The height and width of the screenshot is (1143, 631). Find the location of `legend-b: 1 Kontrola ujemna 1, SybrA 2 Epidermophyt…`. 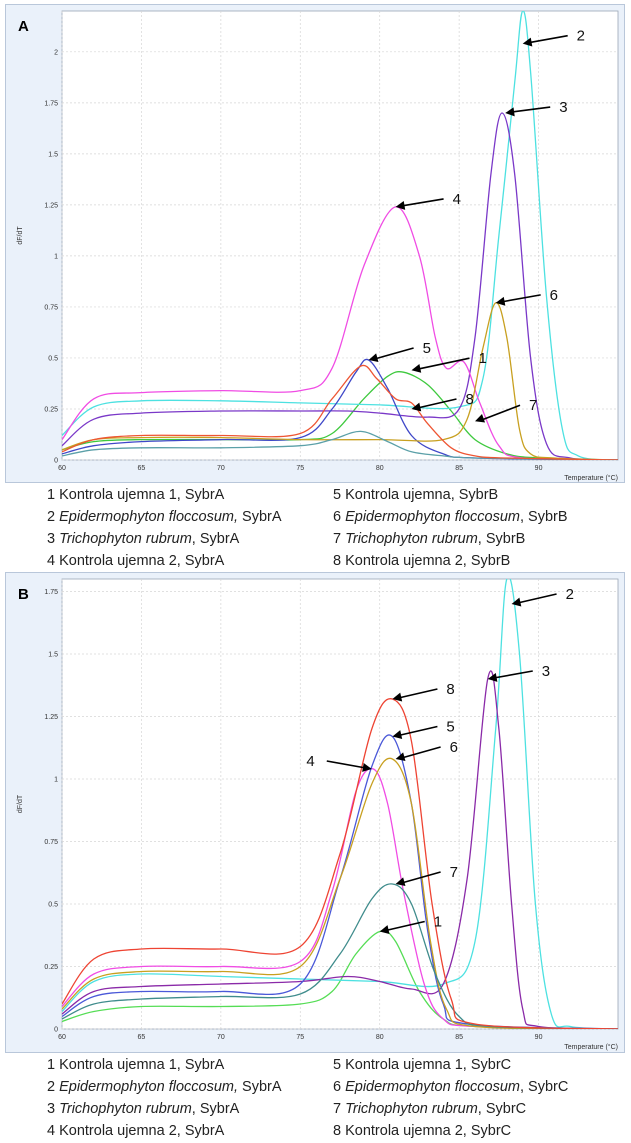

legend-b: 1 Kontrola ujemna 1, SybrA 2 Epidermophyt… is located at coordinates (315, 1097).